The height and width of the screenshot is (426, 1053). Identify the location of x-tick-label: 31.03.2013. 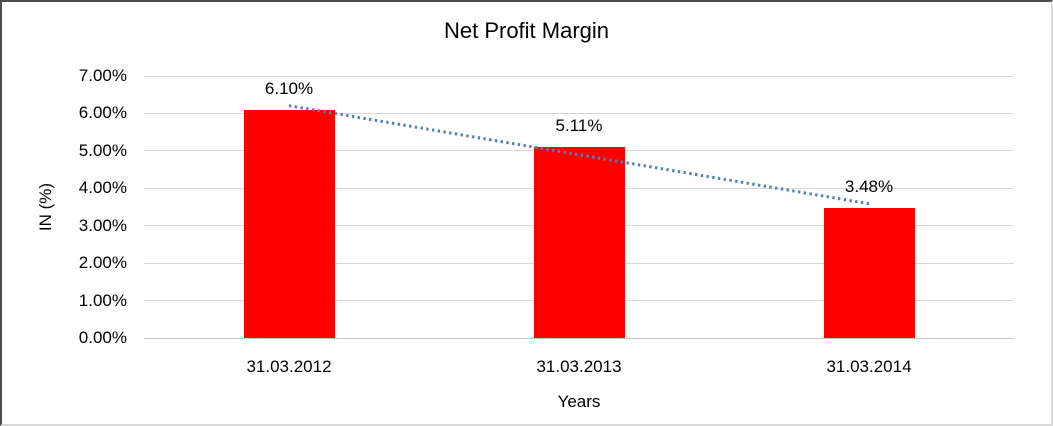
(579, 366).